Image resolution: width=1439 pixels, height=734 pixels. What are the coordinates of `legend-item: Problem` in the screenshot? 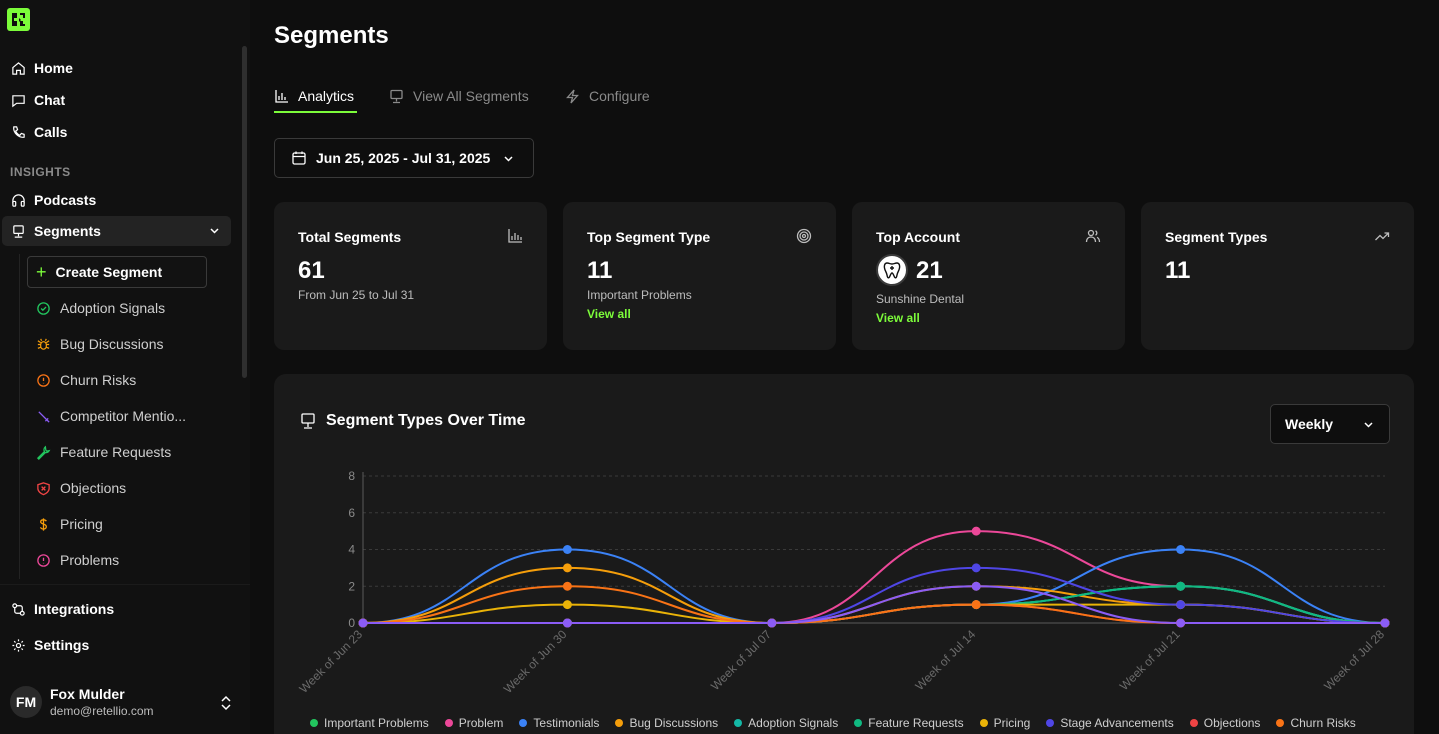 It's located at (473, 723).